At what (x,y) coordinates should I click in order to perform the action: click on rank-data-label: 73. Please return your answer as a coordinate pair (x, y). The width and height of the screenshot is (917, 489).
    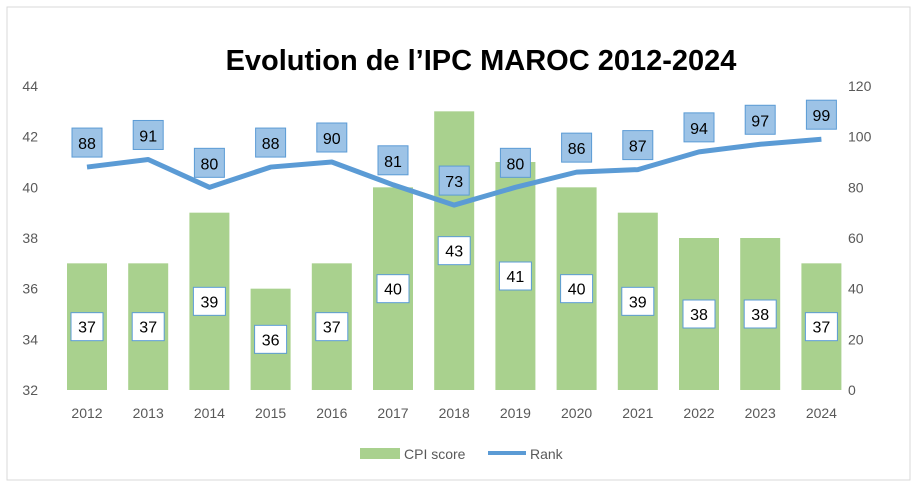
    Looking at the image, I should click on (454, 182).